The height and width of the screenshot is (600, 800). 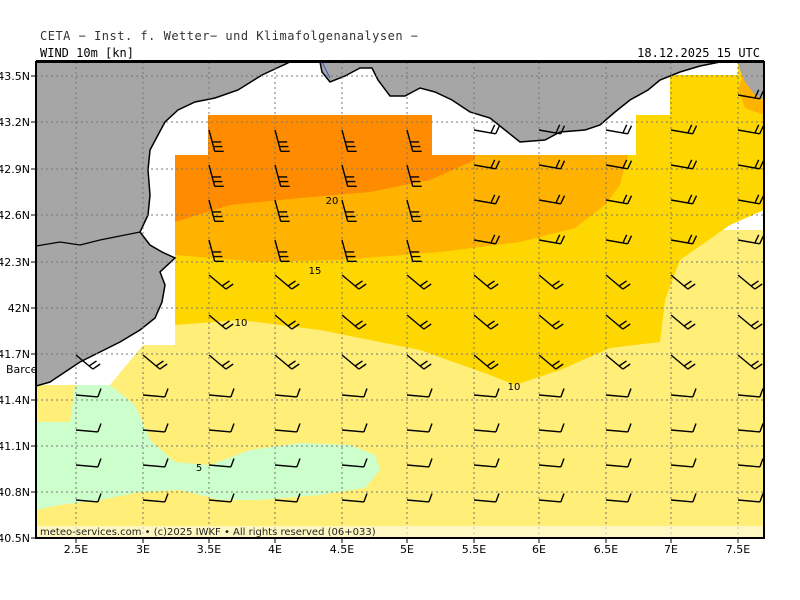 I want to click on datetime-label: 18.12.2025 15 UTC, so click(x=698, y=53).